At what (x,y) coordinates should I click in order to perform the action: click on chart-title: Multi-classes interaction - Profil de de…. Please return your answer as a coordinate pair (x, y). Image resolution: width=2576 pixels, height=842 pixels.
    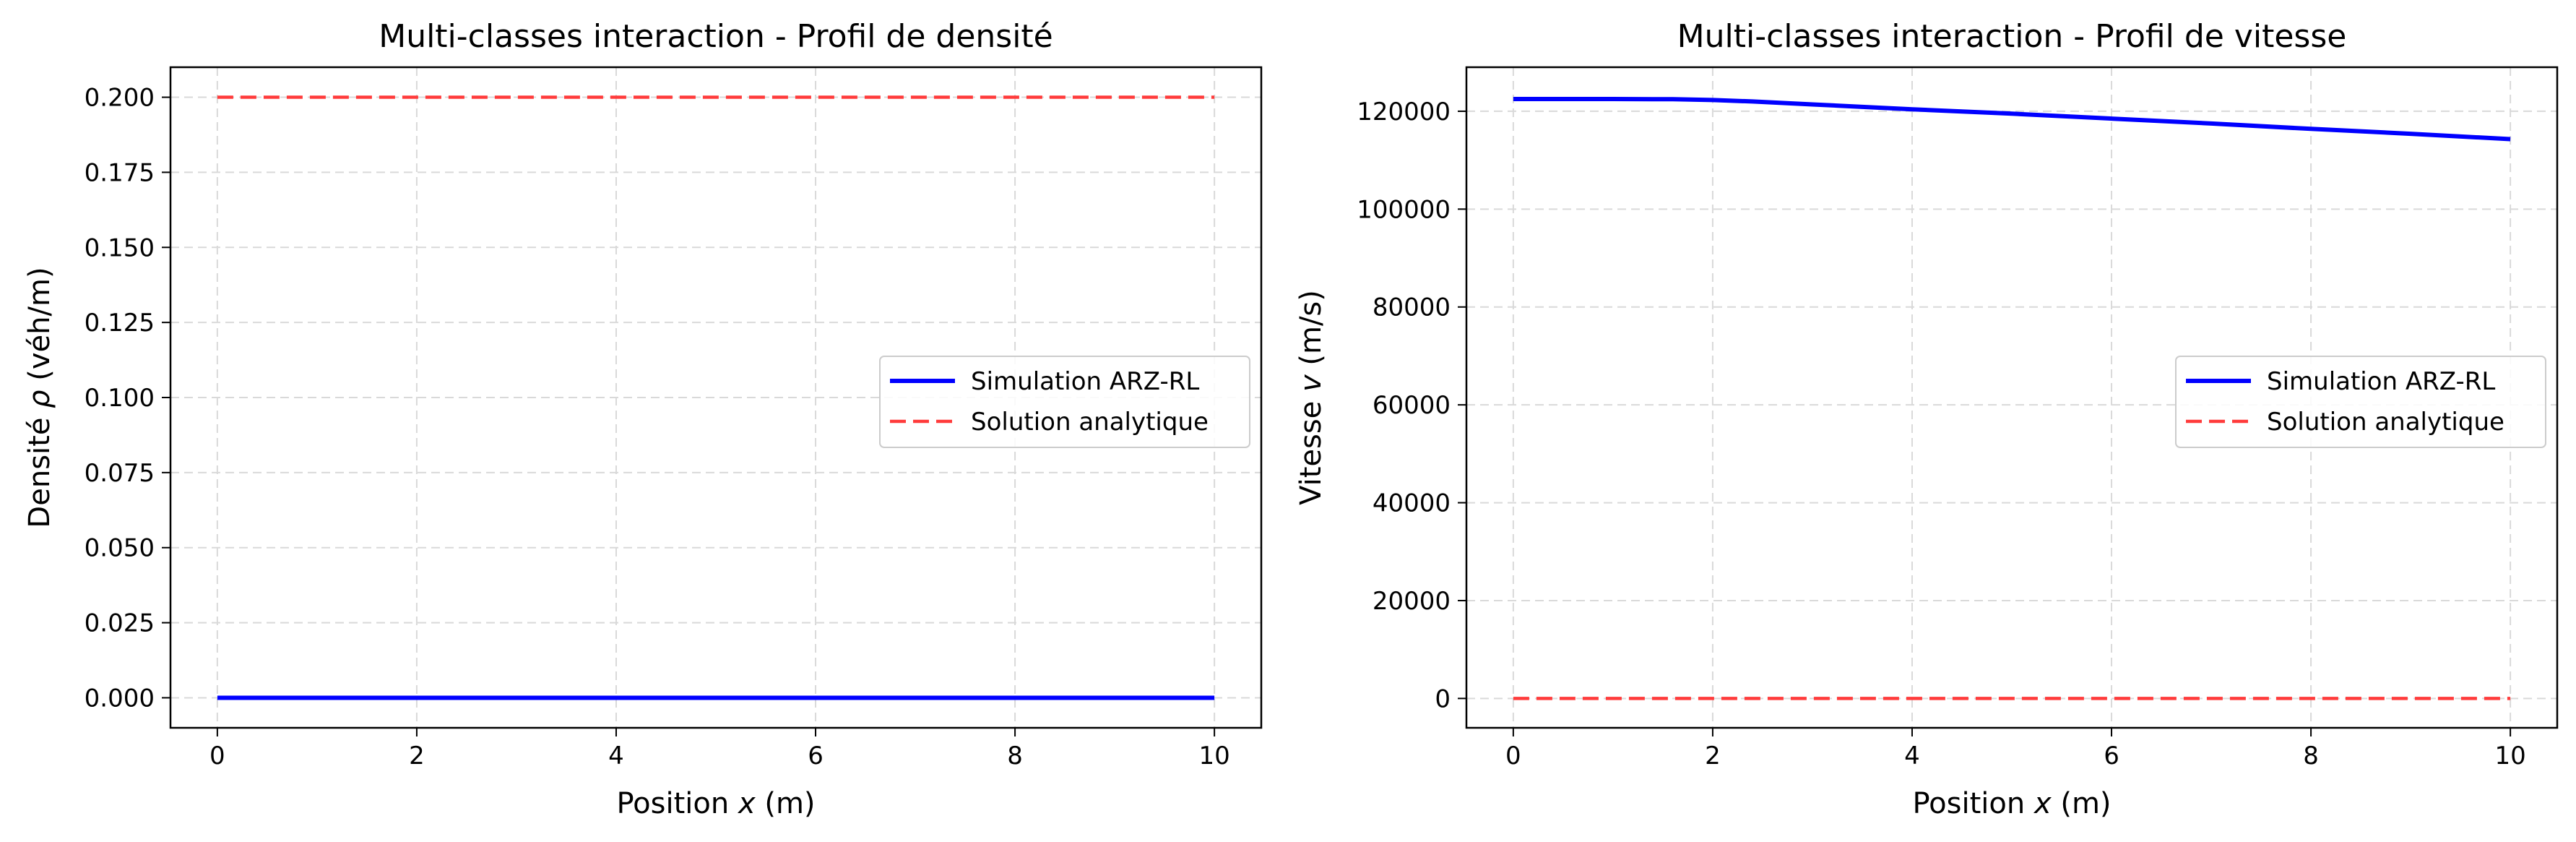
    Looking at the image, I should click on (716, 36).